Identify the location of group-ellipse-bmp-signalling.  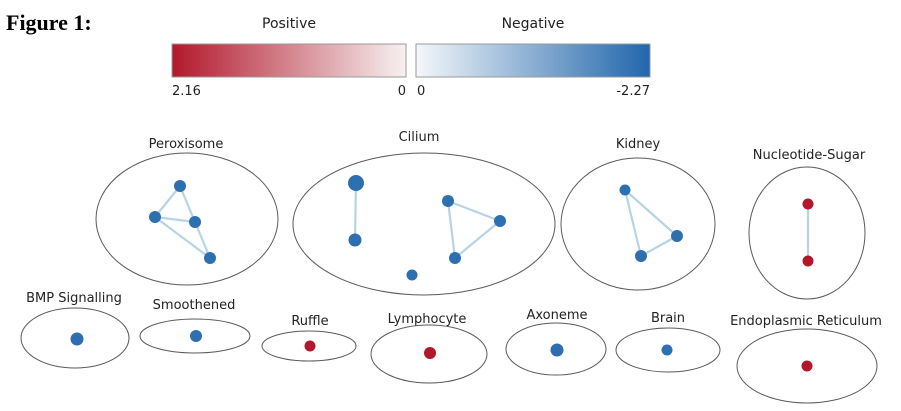
(75, 338).